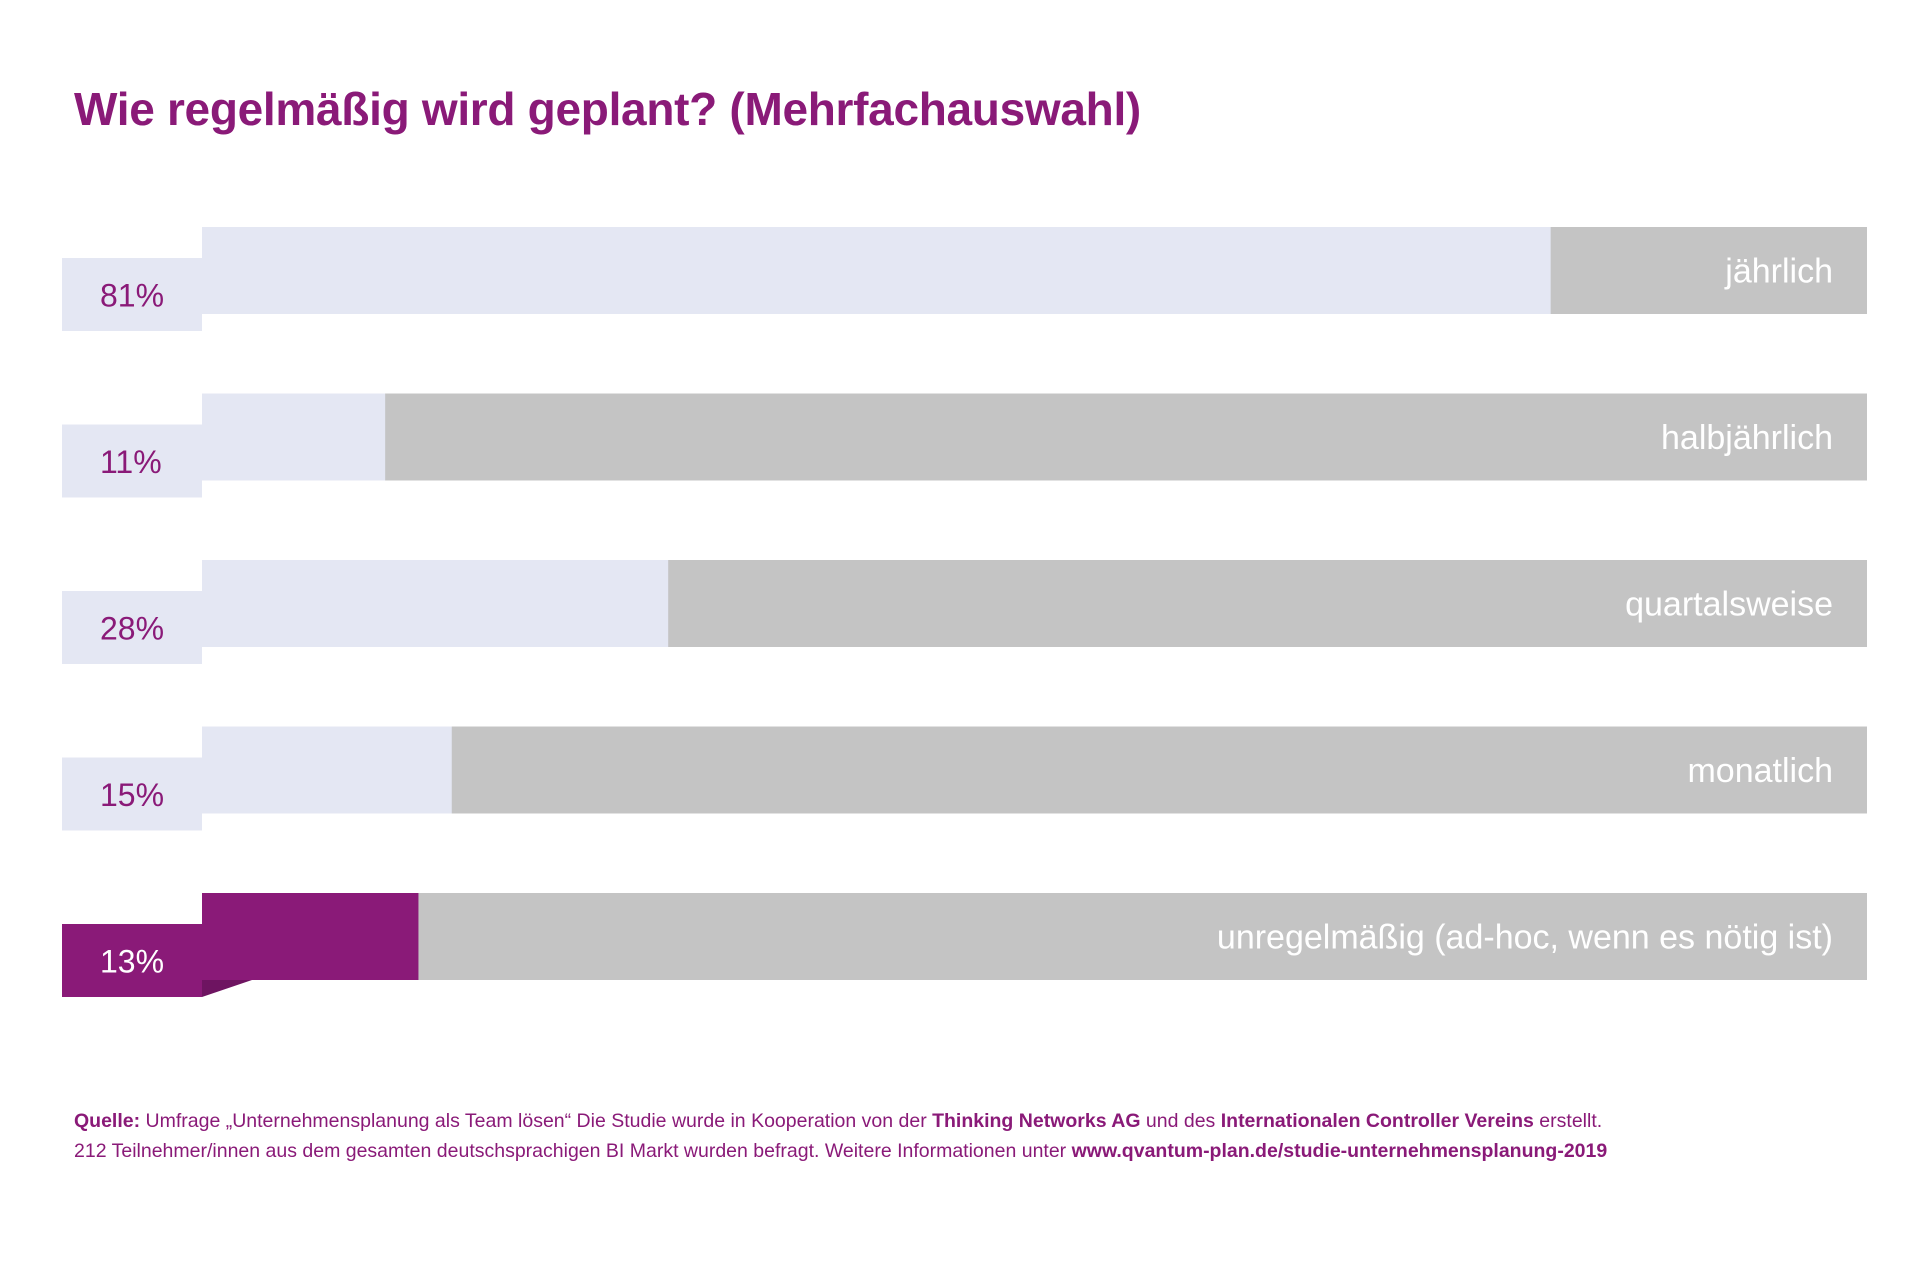  Describe the element at coordinates (1377, 1121) in the screenshot. I see `org-controller-verein: Internationalen Controller Vereins` at that location.